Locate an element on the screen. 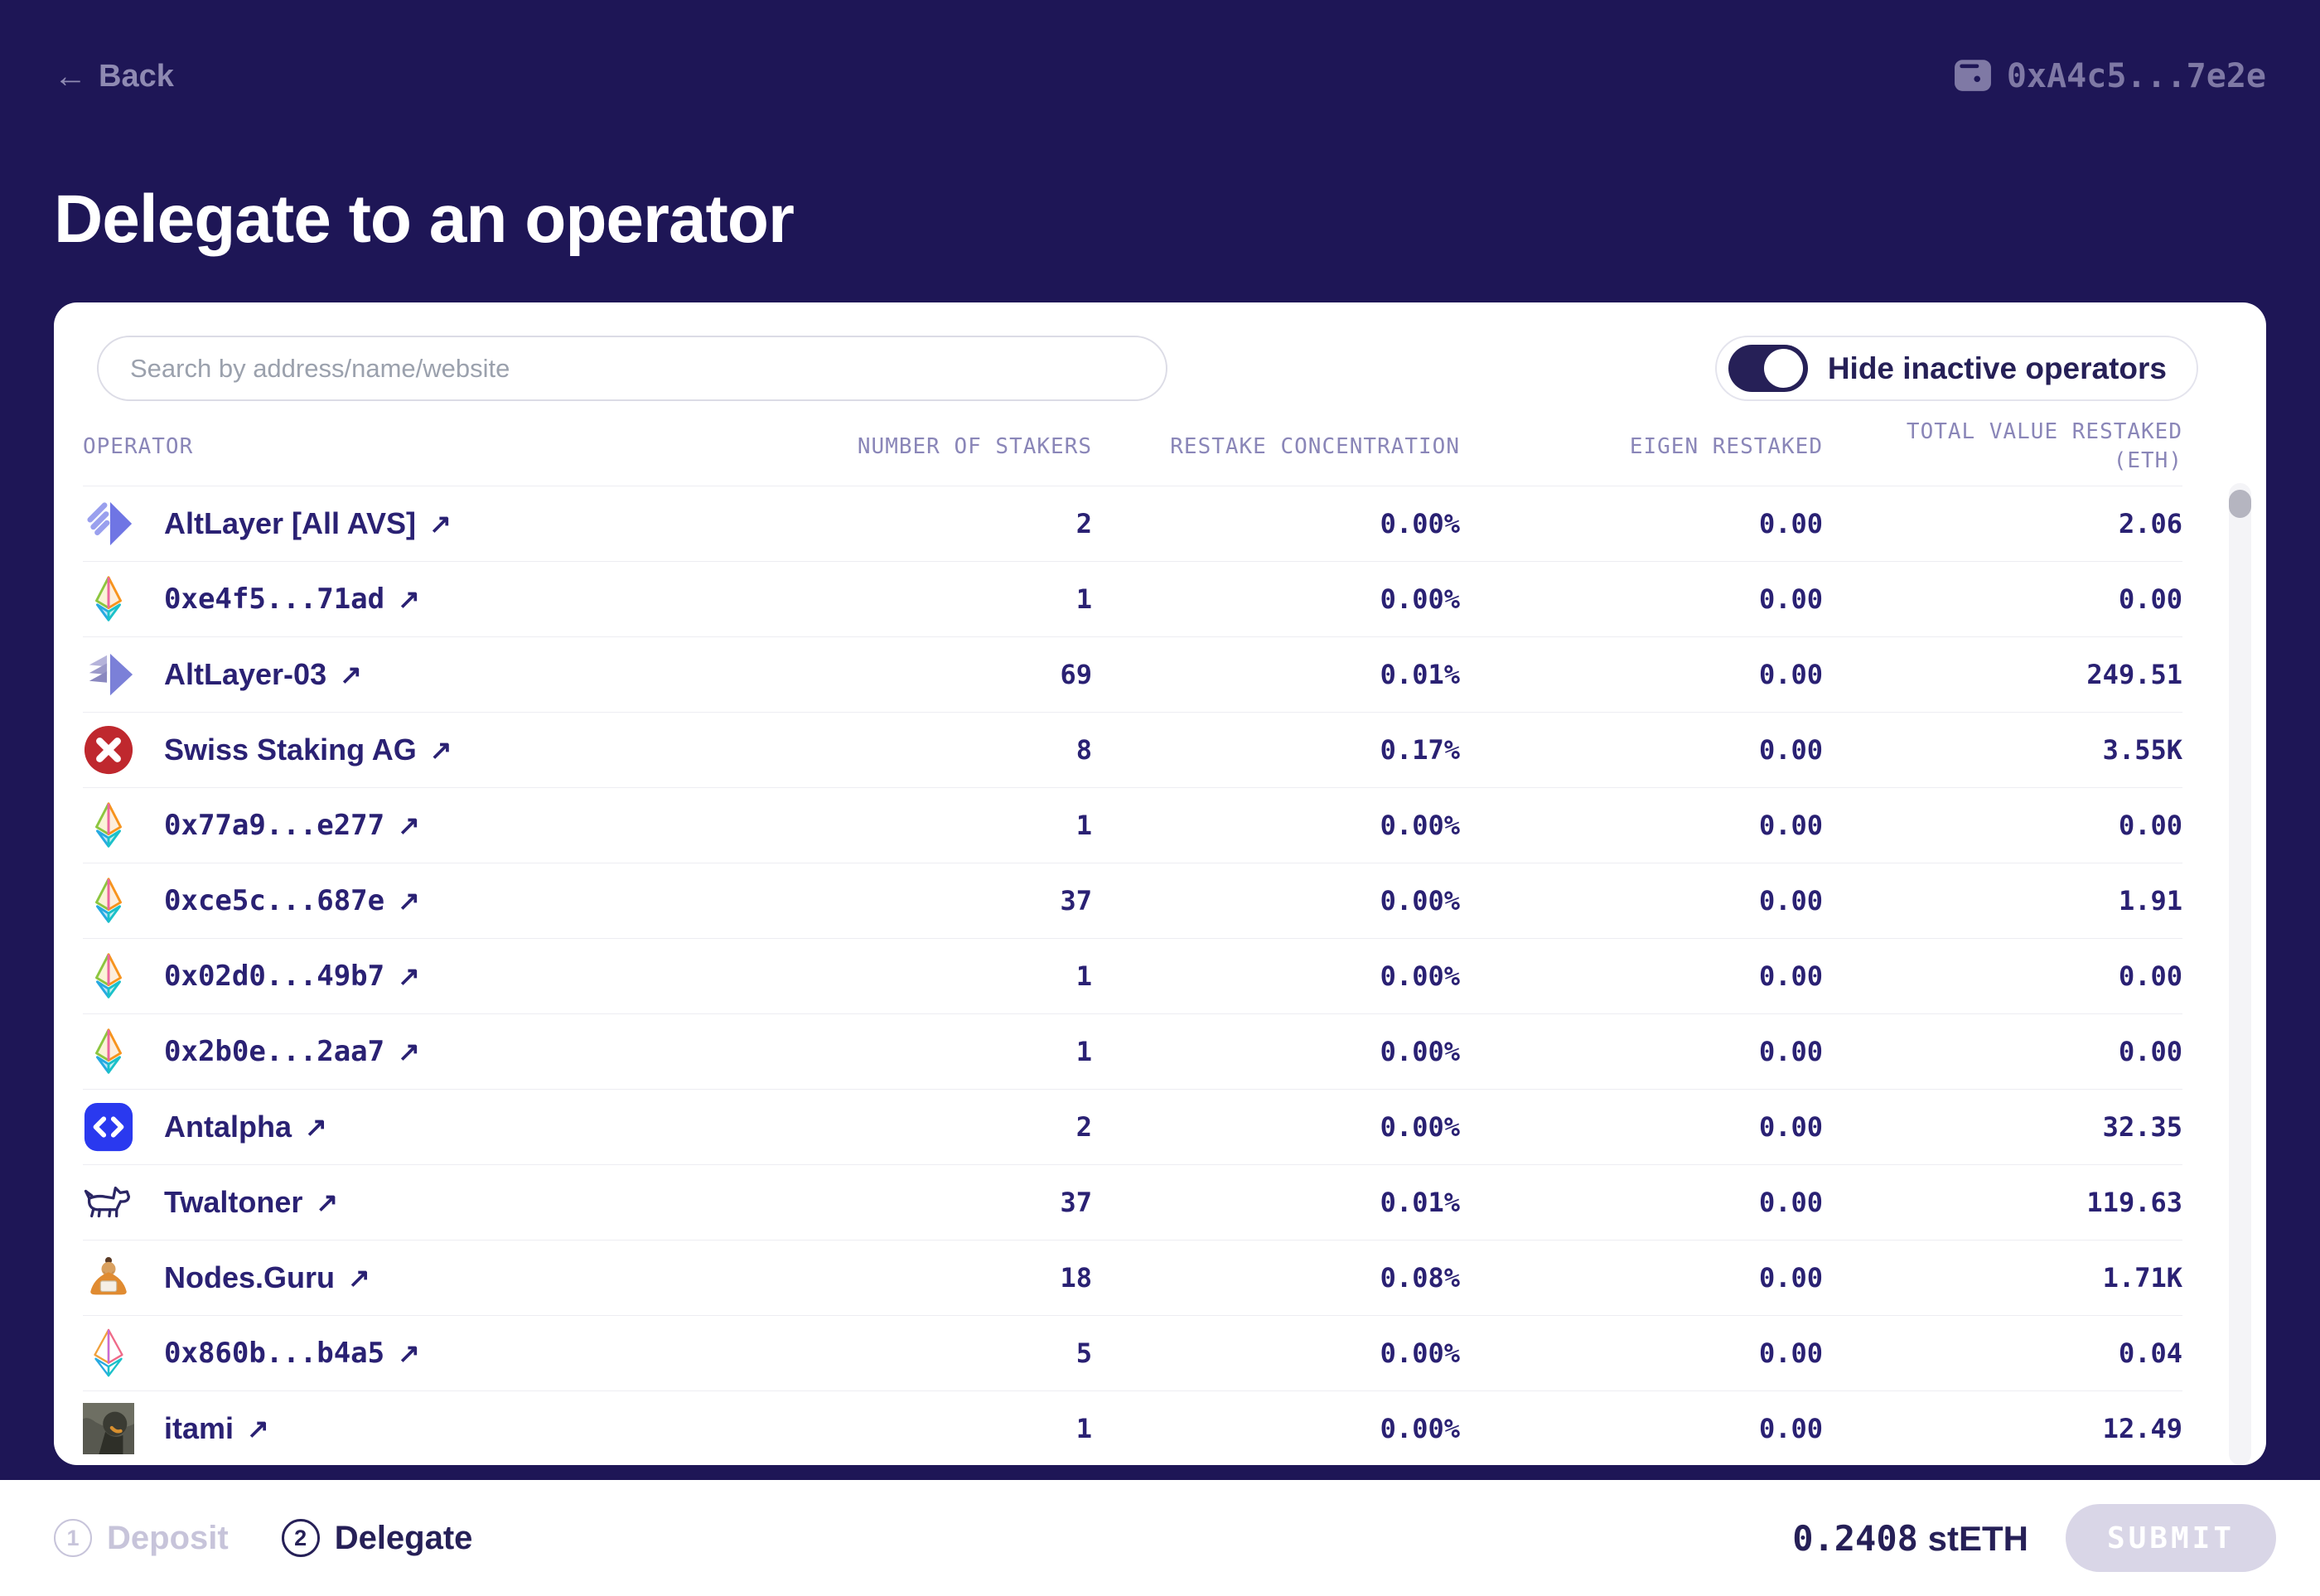 The image size is (2320, 1596). toggle-label: Hide inactive operators is located at coordinates (1997, 368).